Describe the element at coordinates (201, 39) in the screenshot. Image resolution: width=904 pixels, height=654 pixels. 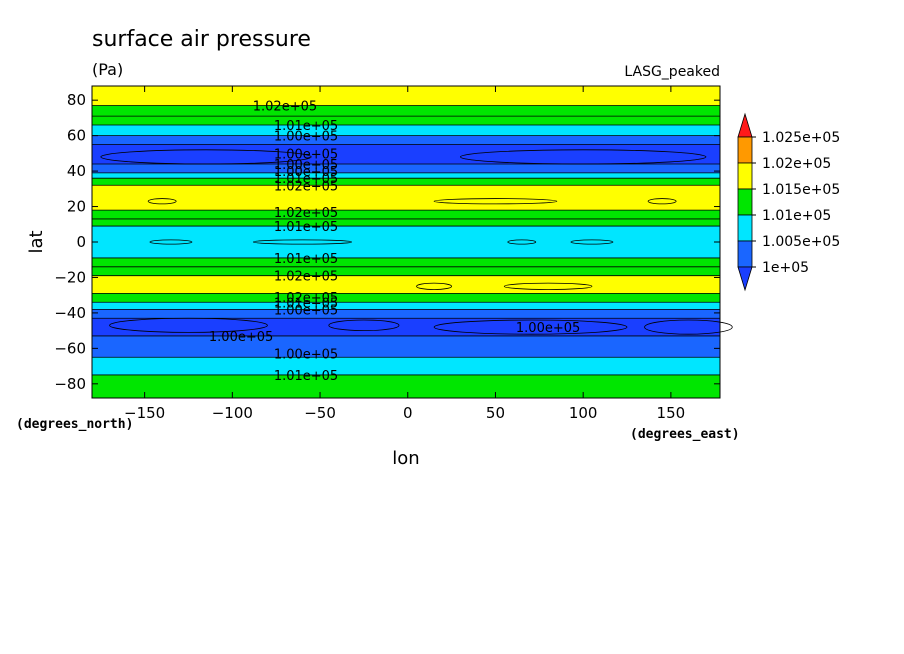
I see `chart-title: surface air pressure` at that location.